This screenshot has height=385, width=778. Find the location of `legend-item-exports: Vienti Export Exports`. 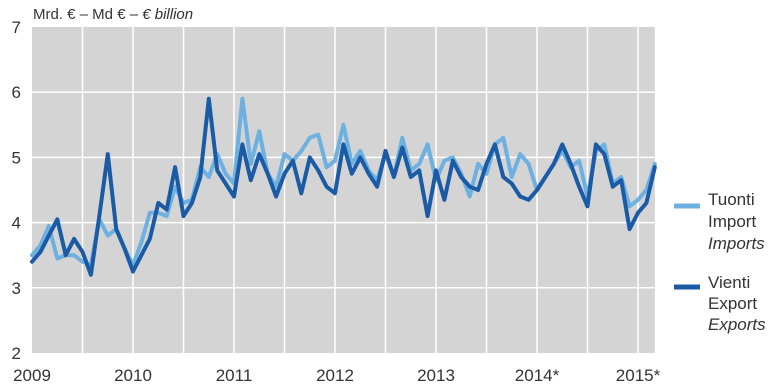

legend-item-exports: Vienti Export Exports is located at coordinates (720, 303).